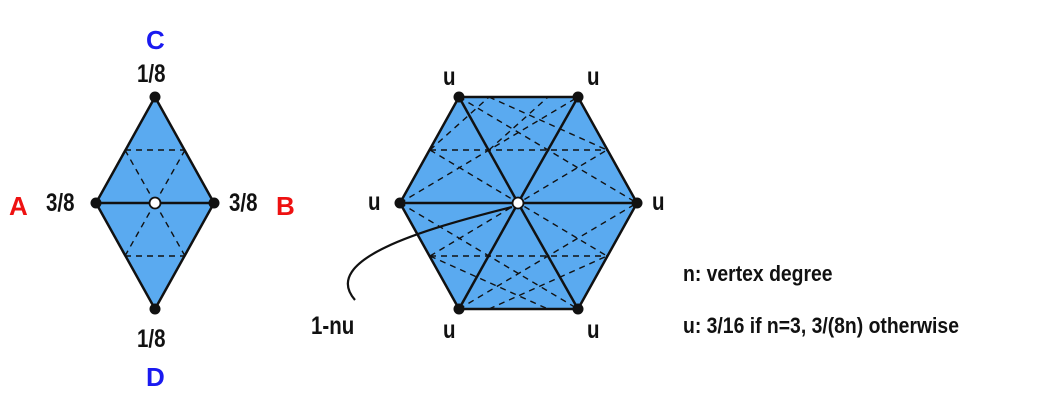 This screenshot has width=1047, height=407. I want to click on neighbor-weight-bottom-right: u, so click(593, 330).